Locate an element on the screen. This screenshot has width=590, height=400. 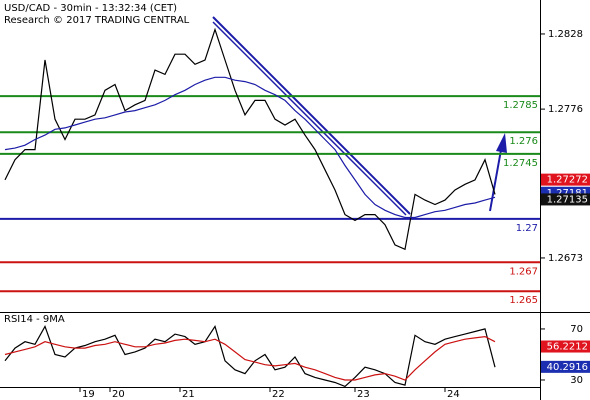
level-label: 1.276 is located at coordinates (523, 141).